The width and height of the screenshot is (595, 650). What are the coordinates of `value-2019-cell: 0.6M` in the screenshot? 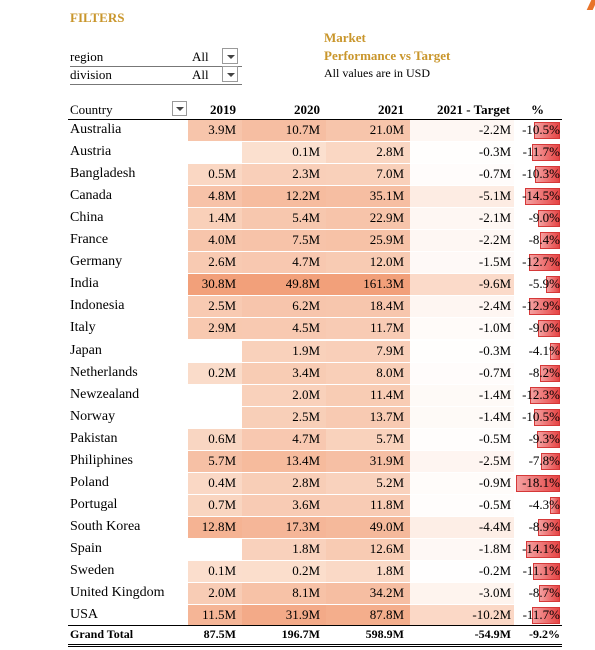 It's located at (215, 439).